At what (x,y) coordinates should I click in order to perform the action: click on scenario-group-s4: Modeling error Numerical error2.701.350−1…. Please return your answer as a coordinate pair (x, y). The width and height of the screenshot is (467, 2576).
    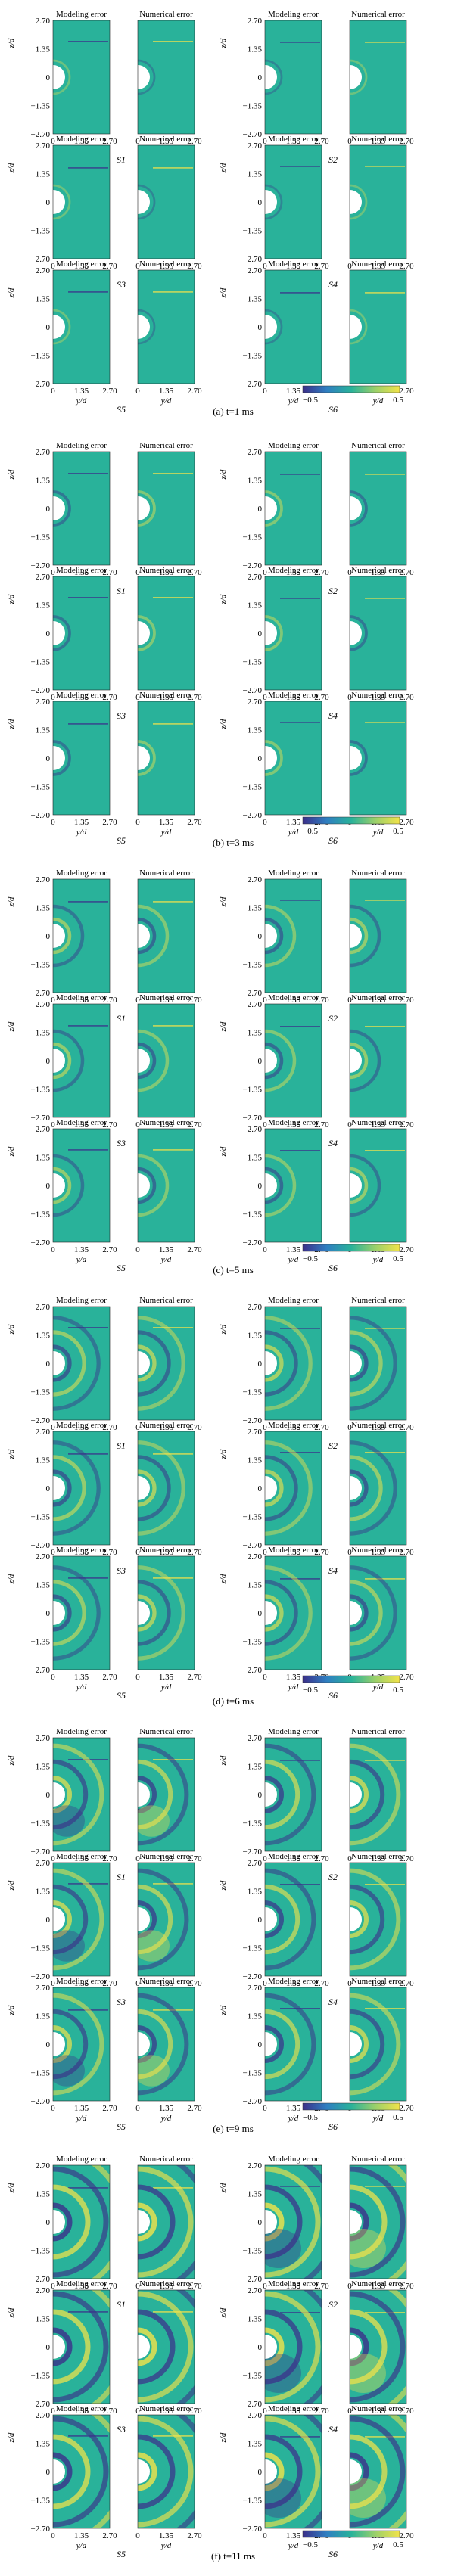
    Looking at the image, I should click on (316, 643).